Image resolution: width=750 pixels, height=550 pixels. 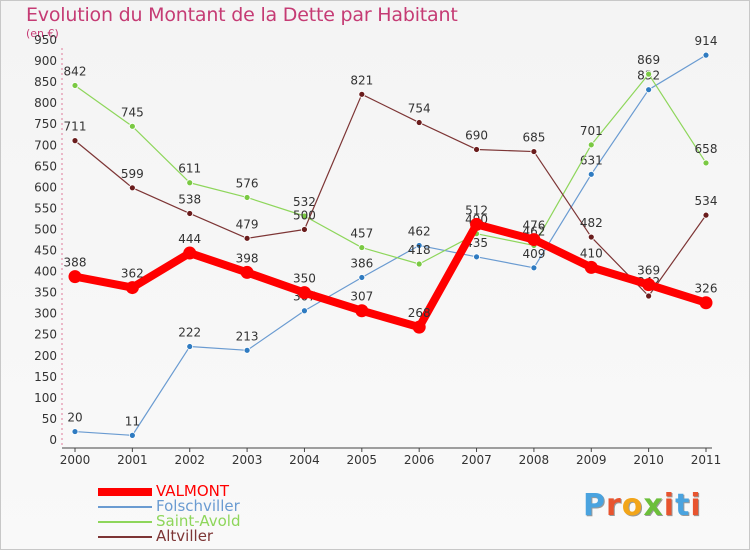 I want to click on y-tick-label: 250, so click(x=45, y=335).